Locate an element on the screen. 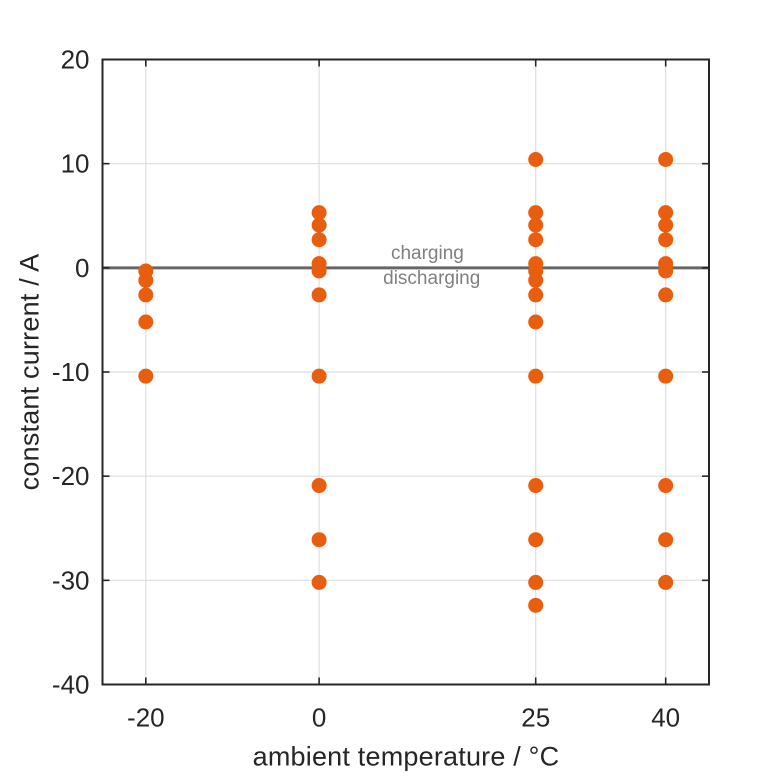 The height and width of the screenshot is (781, 781). x-axis-label: ambient temperature / °C is located at coordinates (406, 756).